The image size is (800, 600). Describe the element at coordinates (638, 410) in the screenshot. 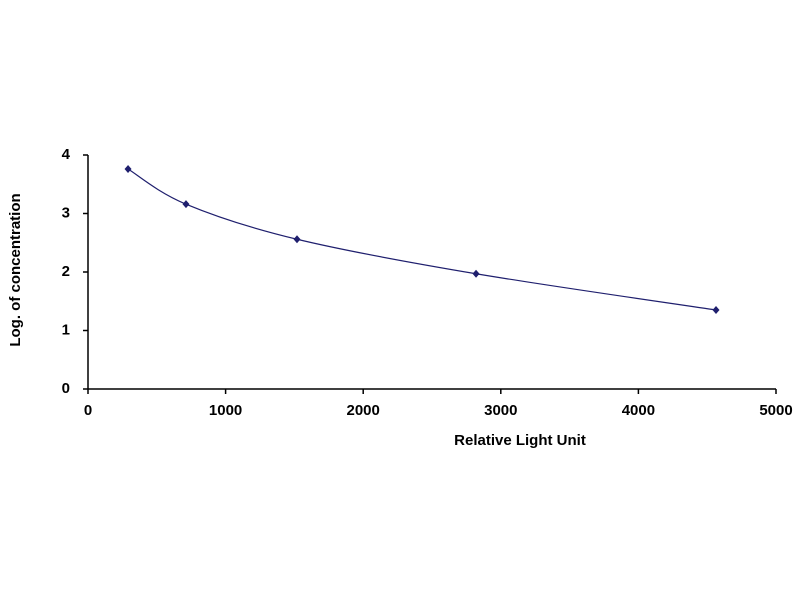

I see `x-tick-label: 4000` at that location.